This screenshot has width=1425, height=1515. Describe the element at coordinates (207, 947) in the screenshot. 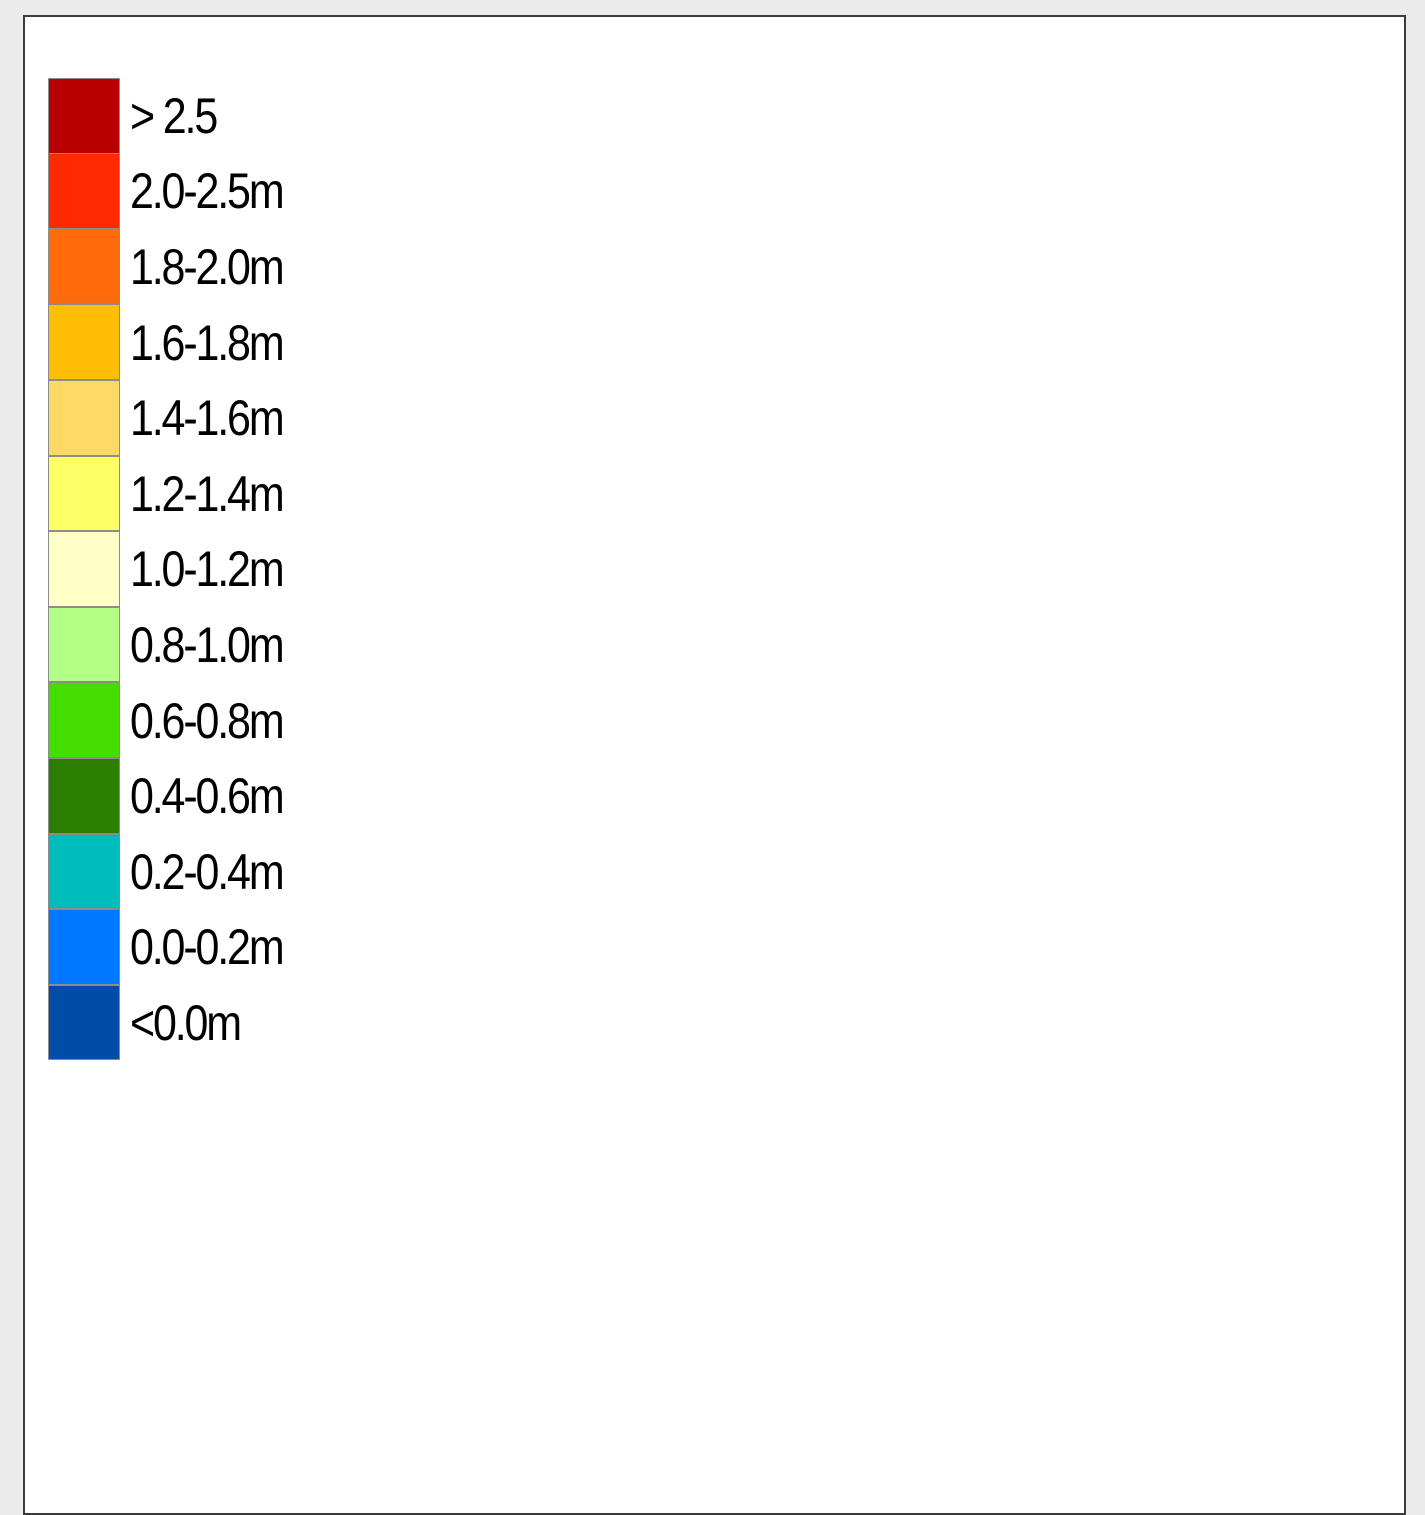

I see `legend-label: 0.0-0.2m` at that location.